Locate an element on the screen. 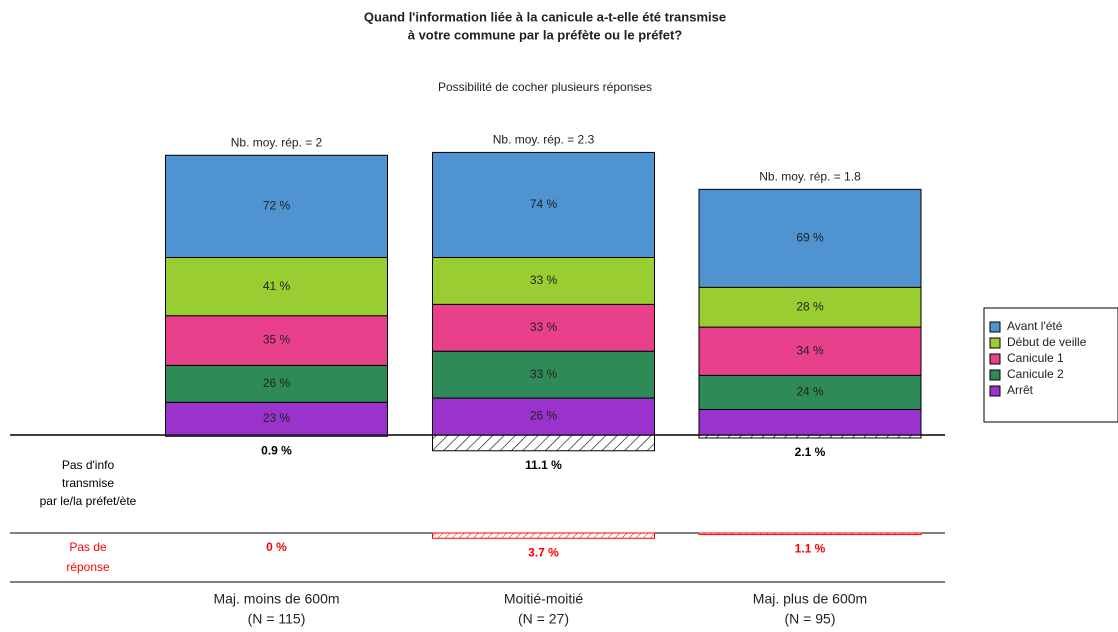  value-label: 28 % is located at coordinates (810, 306).